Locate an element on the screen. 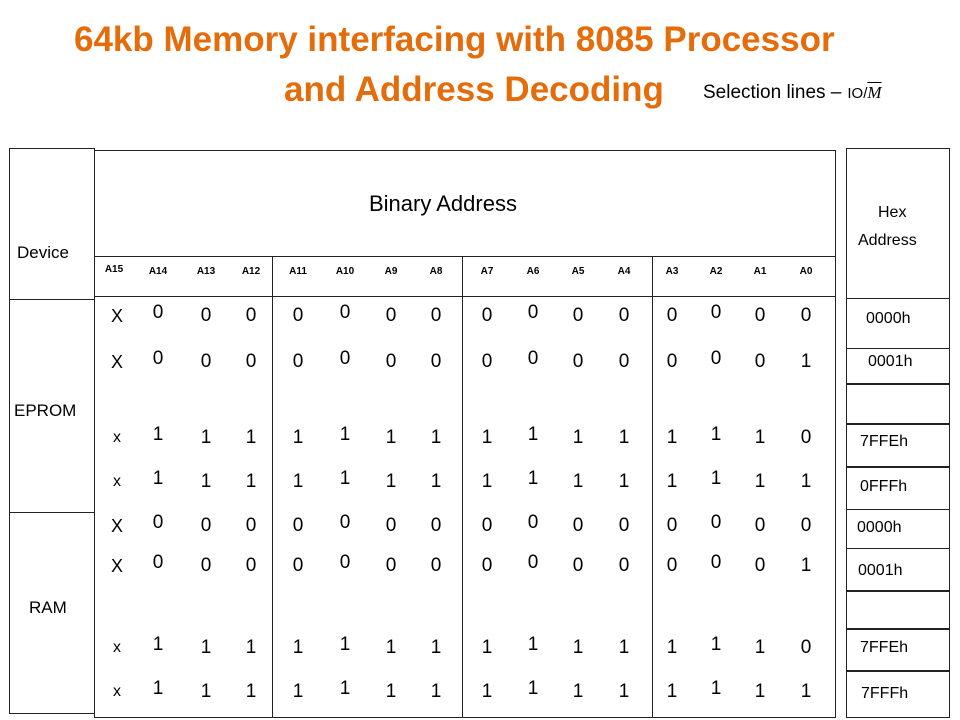 The width and height of the screenshot is (960, 720). page-subtitle: and Address Decoding is located at coordinates (474, 89).